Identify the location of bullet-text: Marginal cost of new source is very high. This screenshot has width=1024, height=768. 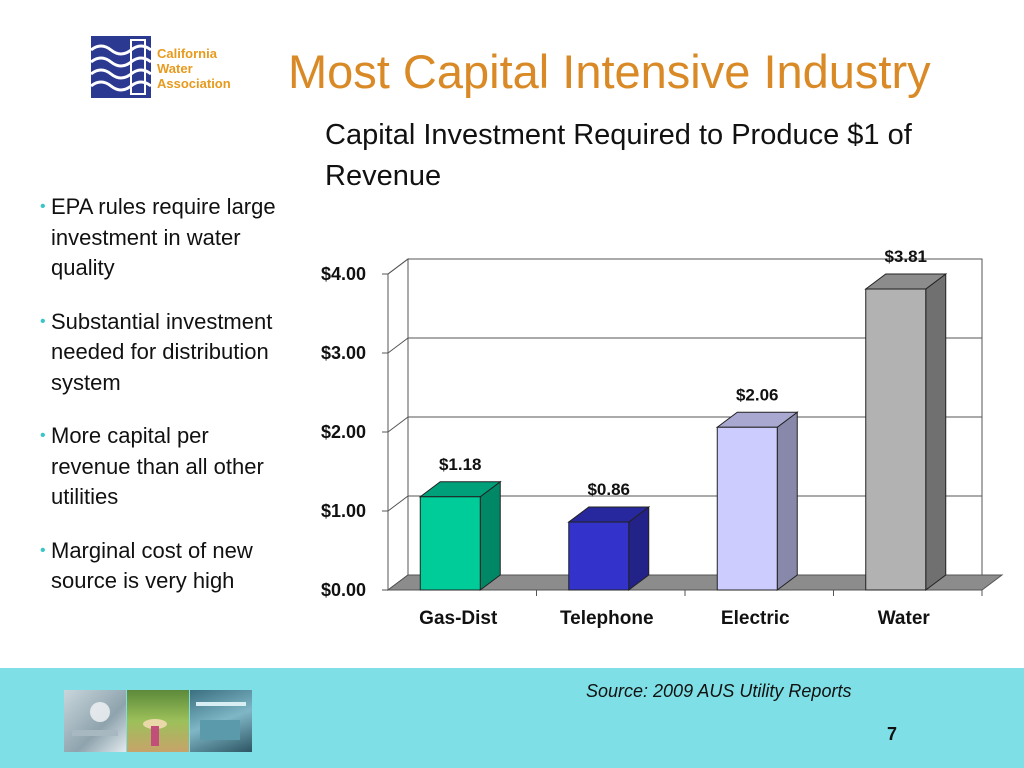
(152, 565).